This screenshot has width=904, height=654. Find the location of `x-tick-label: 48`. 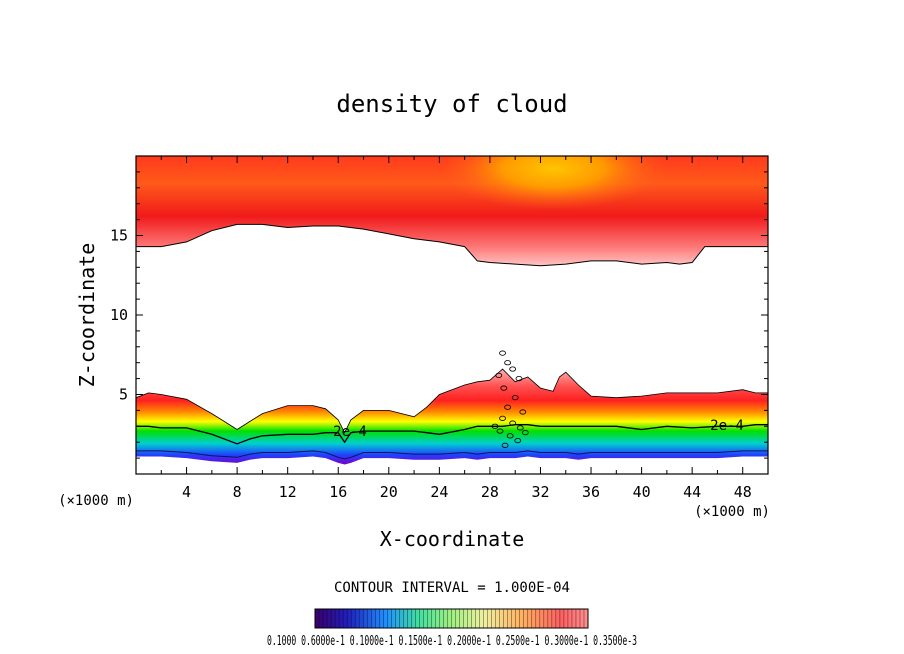

x-tick-label: 48 is located at coordinates (743, 492).